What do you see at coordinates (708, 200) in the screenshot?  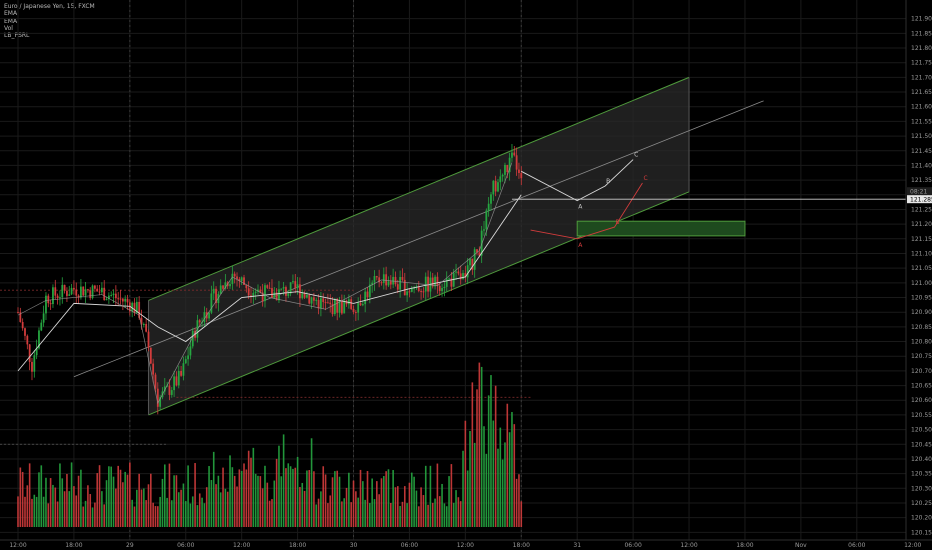 I see `wave-projections: A B C A B C` at bounding box center [708, 200].